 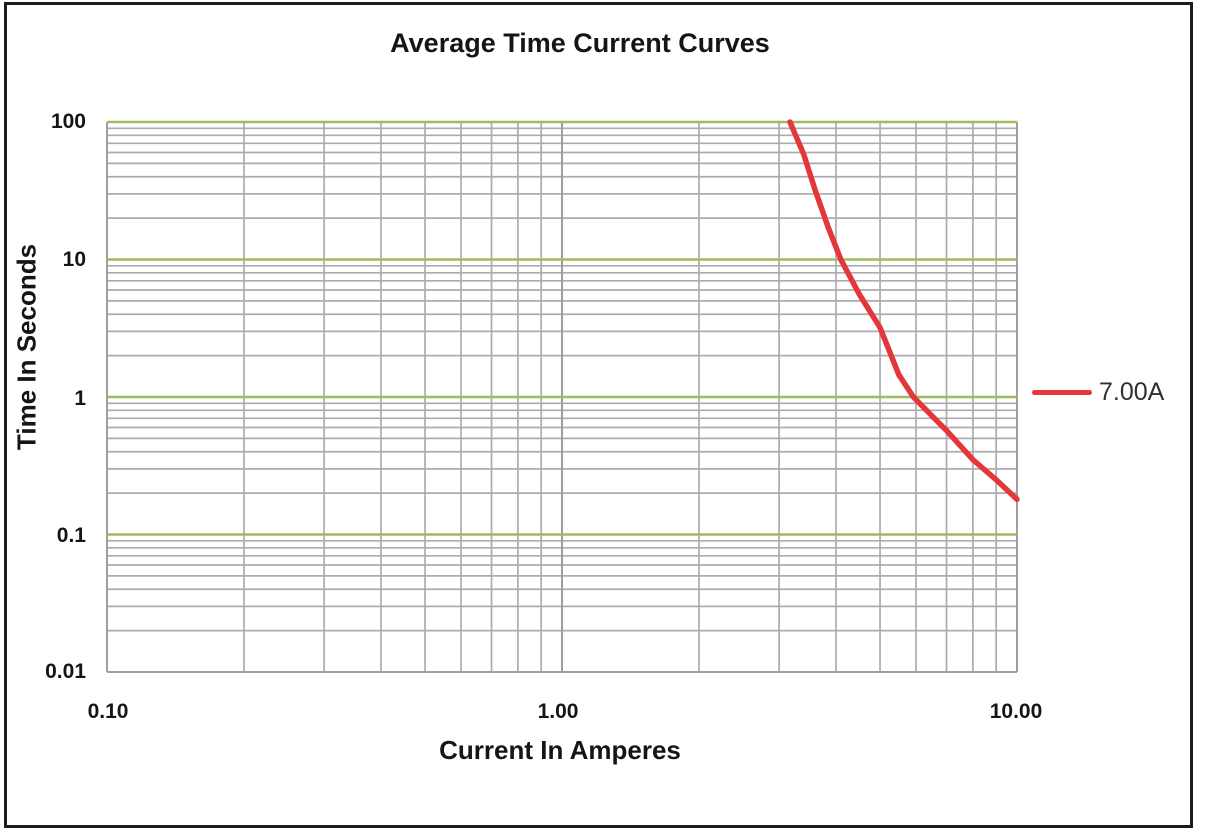 What do you see at coordinates (580, 43) in the screenshot?
I see `chart-title: Average Time Current Curves` at bounding box center [580, 43].